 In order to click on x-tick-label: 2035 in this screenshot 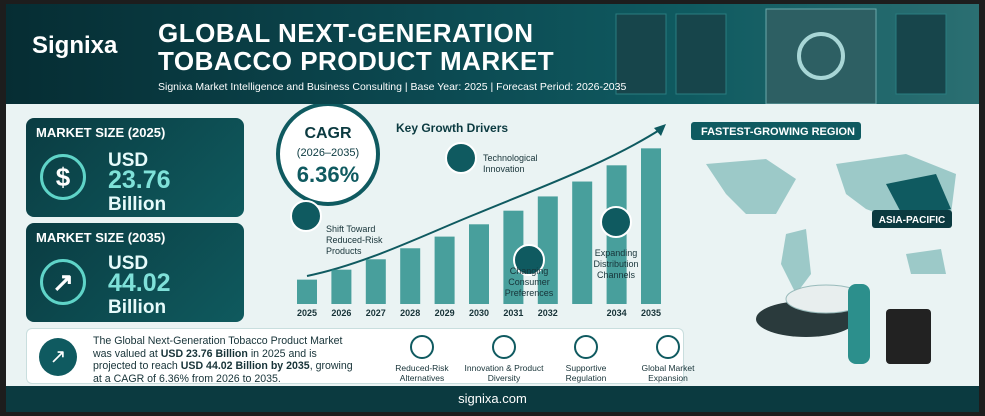, I will do `click(651, 313)`.